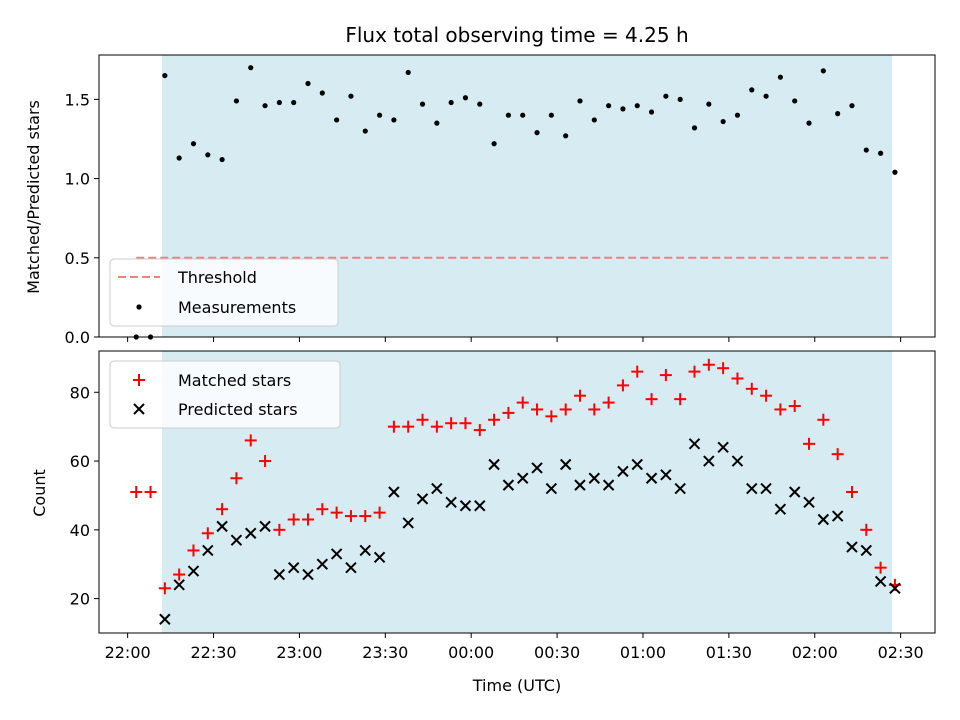  Describe the element at coordinates (139, 409) in the screenshot. I see `predicted-legend-swatch` at that location.